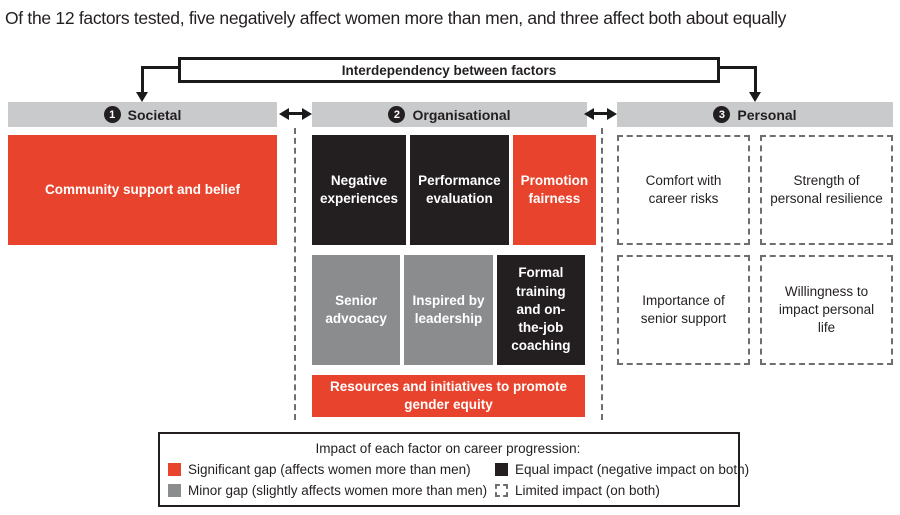 The height and width of the screenshot is (515, 900). Describe the element at coordinates (587, 490) in the screenshot. I see `legend-label: Limited impact (on both)` at that location.